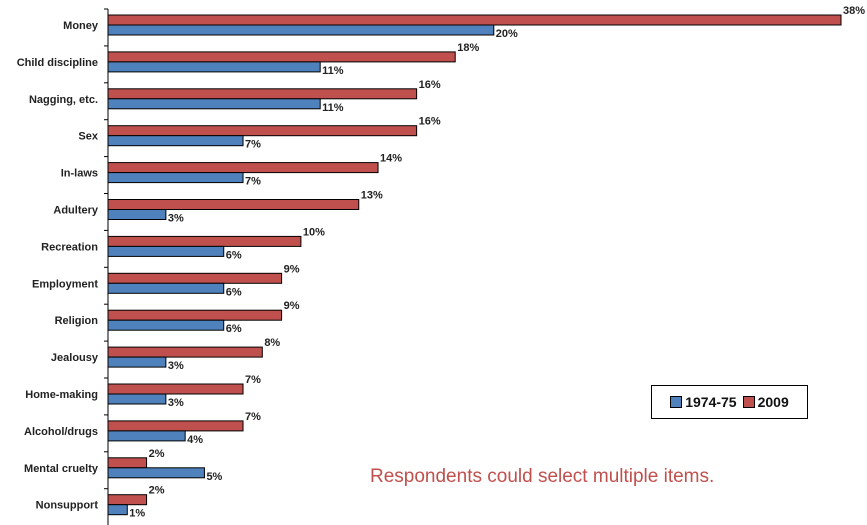 This screenshot has width=867, height=525. I want to click on bar-2009-alcohol-drugs, so click(175, 426).